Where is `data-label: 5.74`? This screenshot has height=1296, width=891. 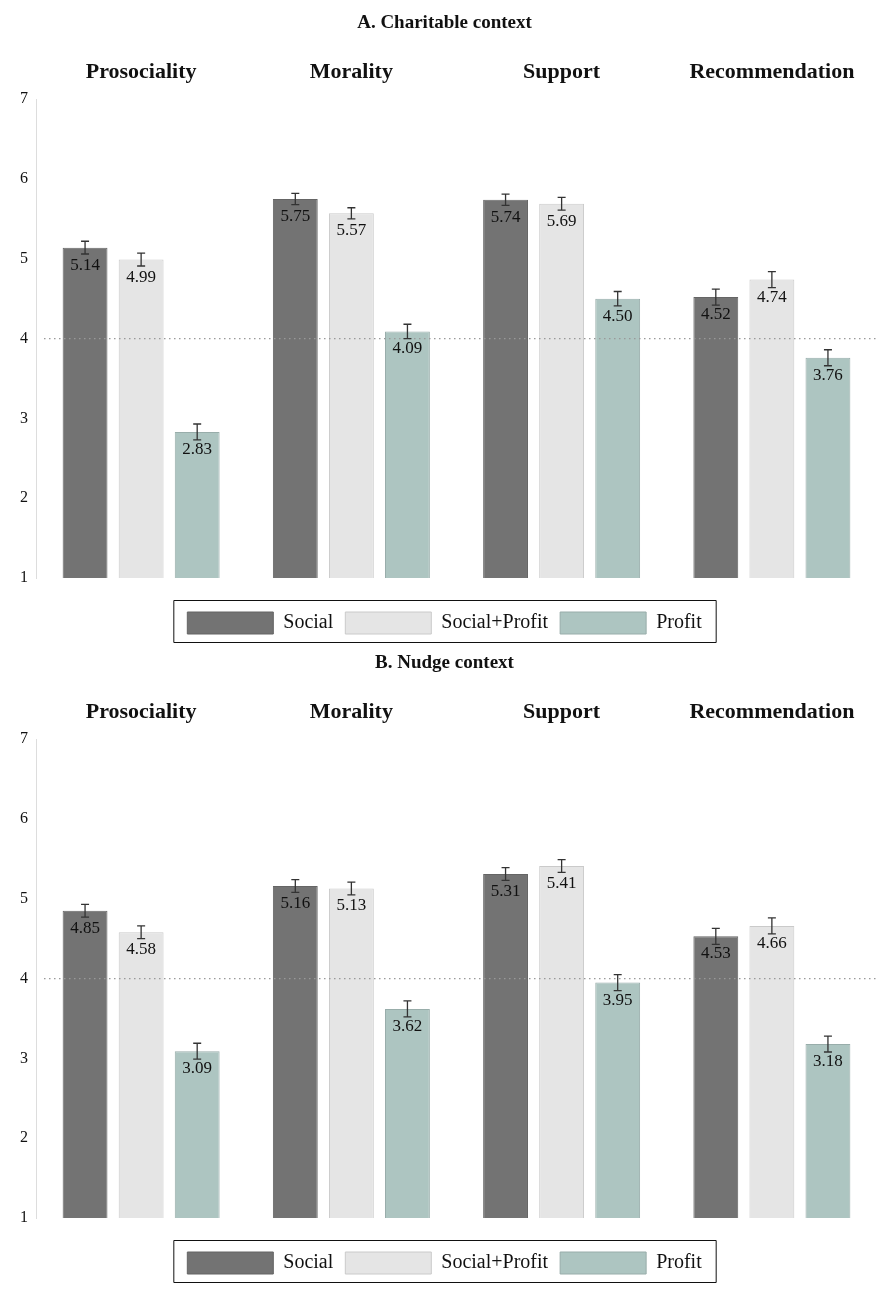
data-label: 5.74 is located at coordinates (505, 216).